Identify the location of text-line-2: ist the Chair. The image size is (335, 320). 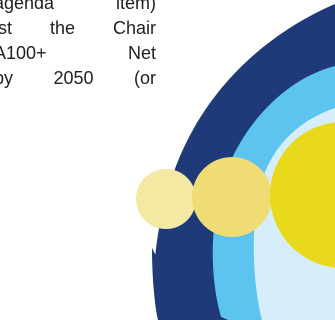
(78, 28).